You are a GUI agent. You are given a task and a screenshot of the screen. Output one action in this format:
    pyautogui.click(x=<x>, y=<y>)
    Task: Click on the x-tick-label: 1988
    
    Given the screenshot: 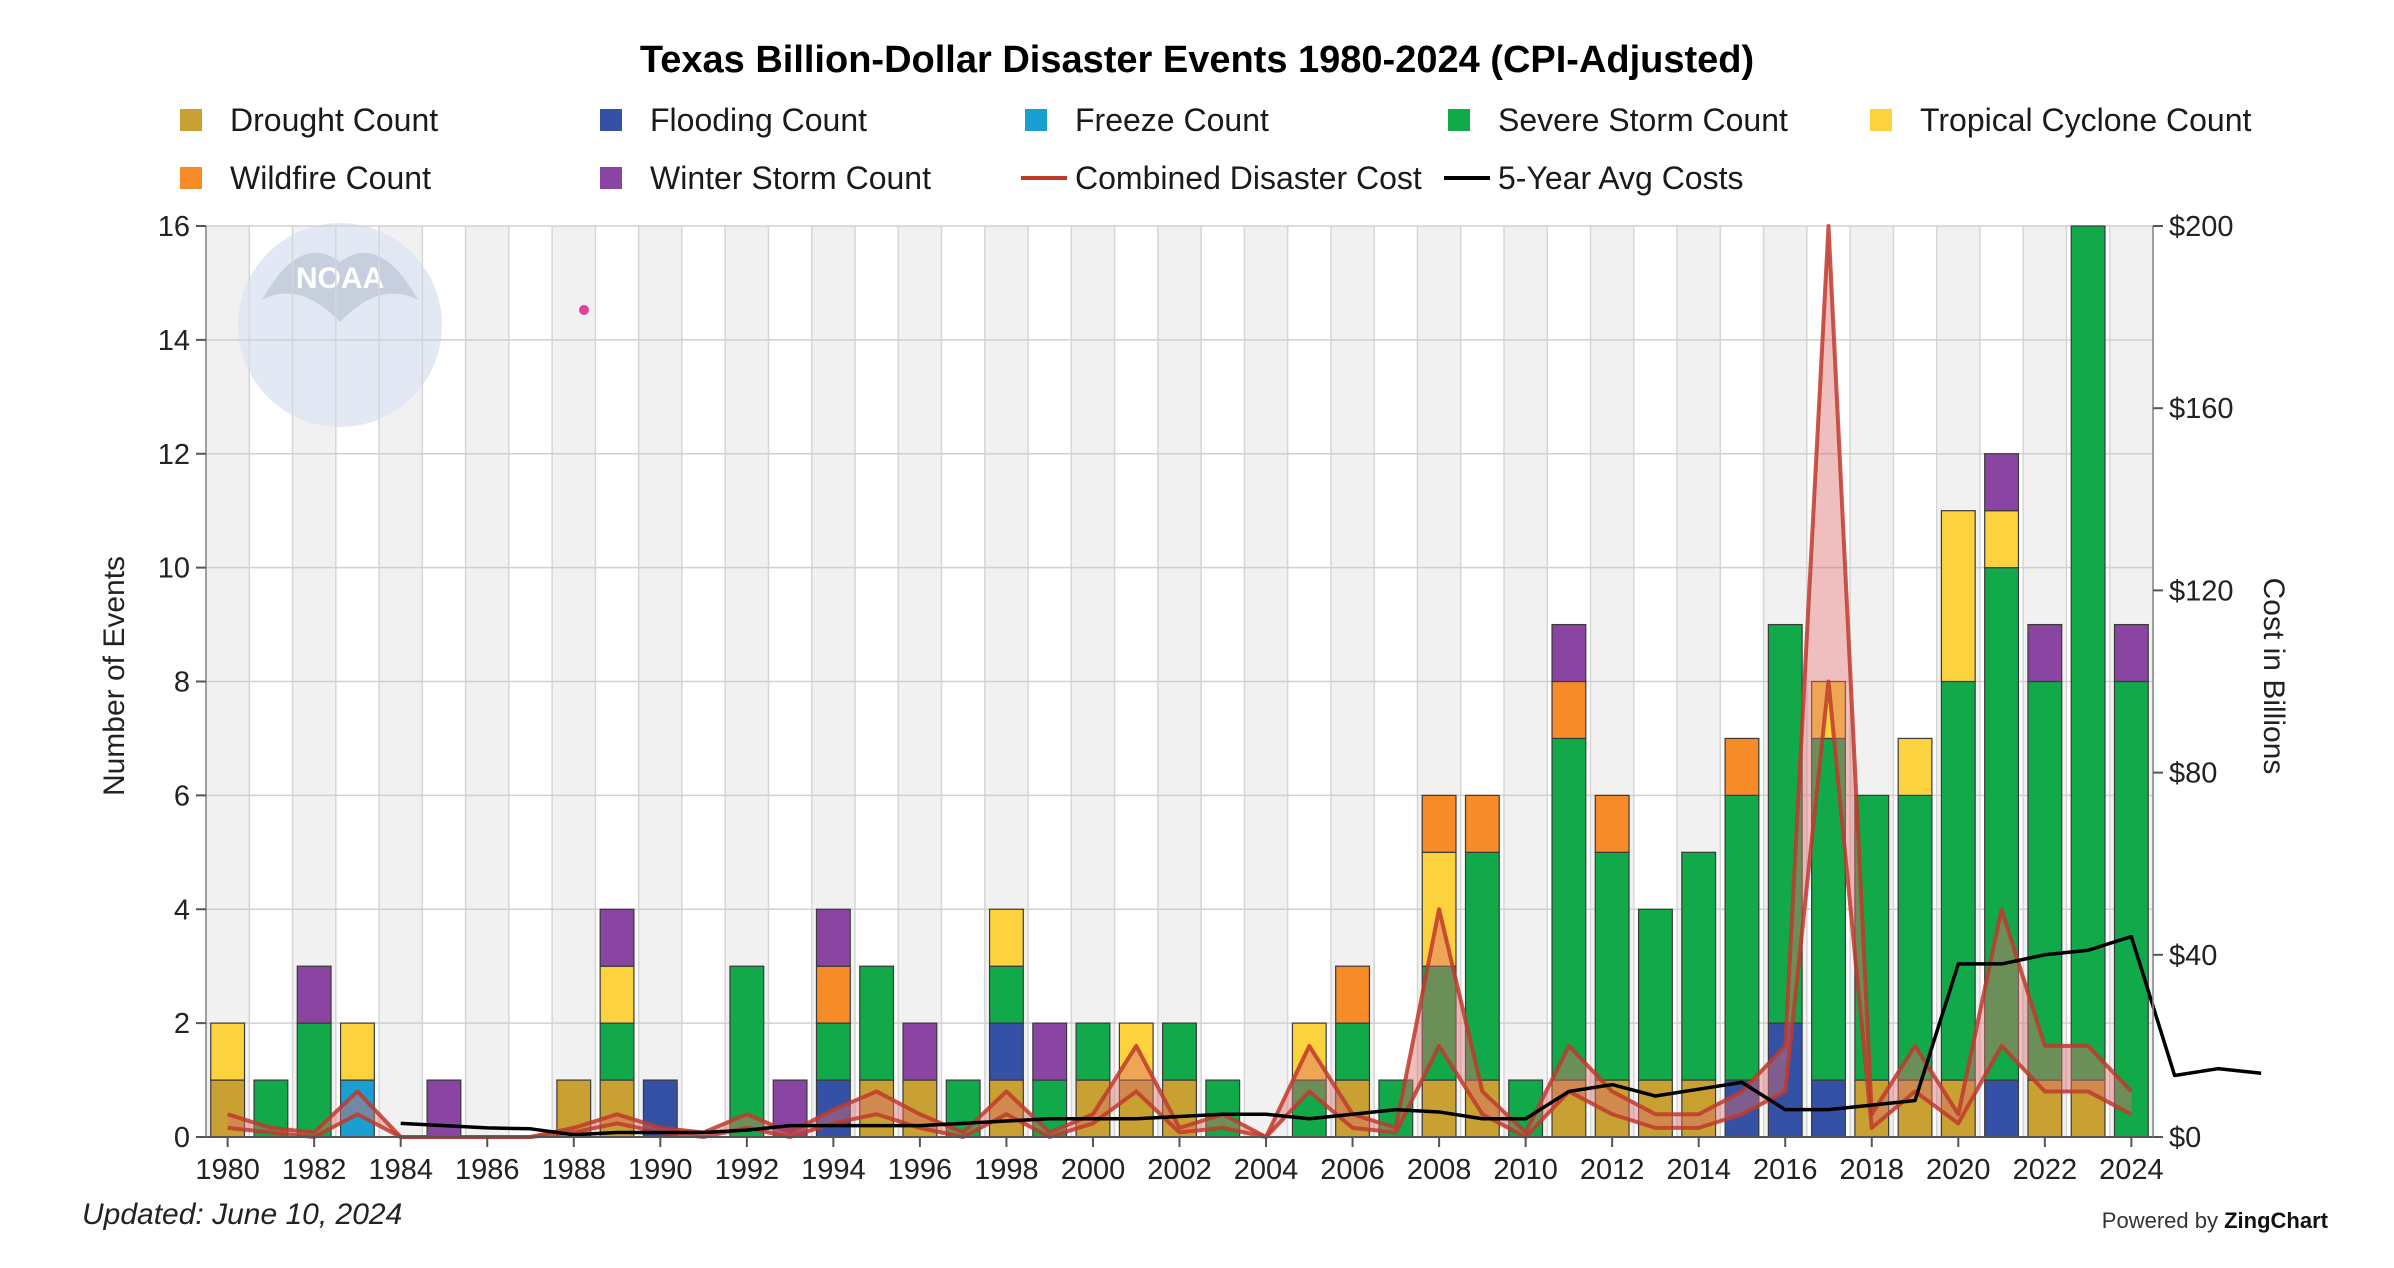 What is the action you would take?
    pyautogui.click(x=574, y=1170)
    